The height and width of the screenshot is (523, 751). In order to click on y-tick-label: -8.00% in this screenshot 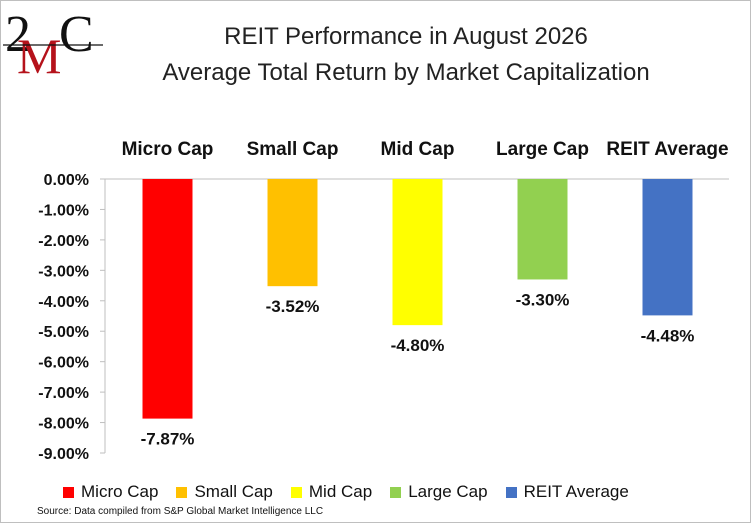, I will do `click(63, 424)`.